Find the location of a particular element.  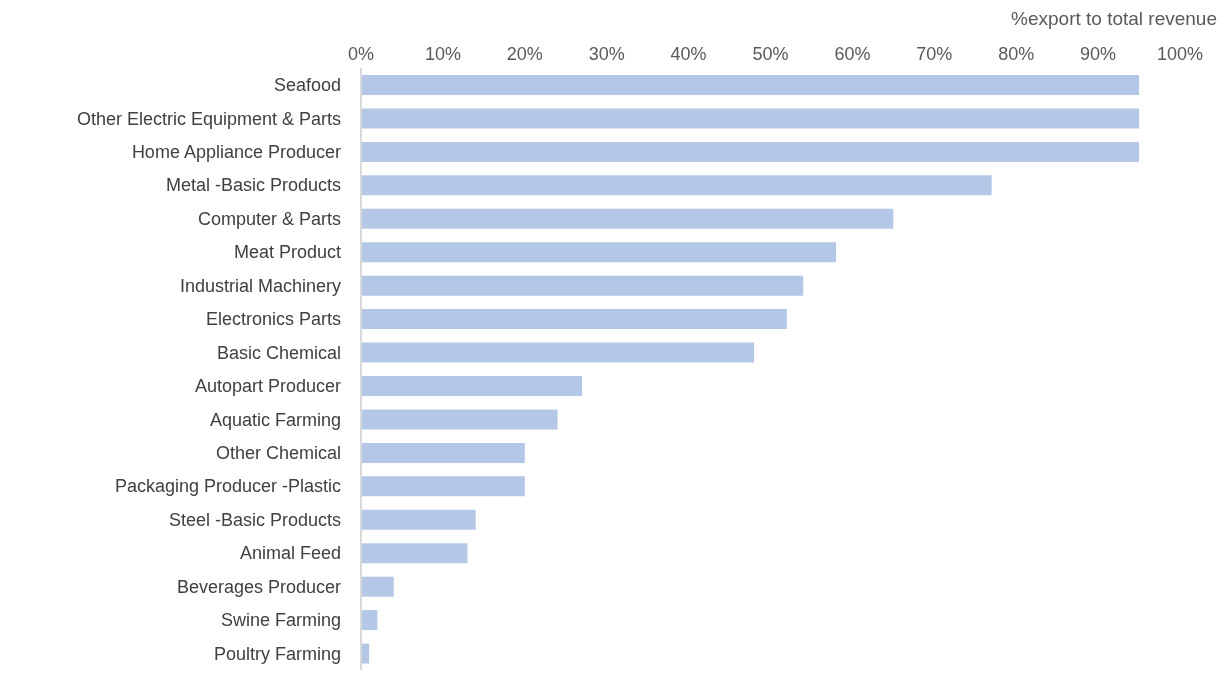

x-tick-label: 30% is located at coordinates (606, 54).